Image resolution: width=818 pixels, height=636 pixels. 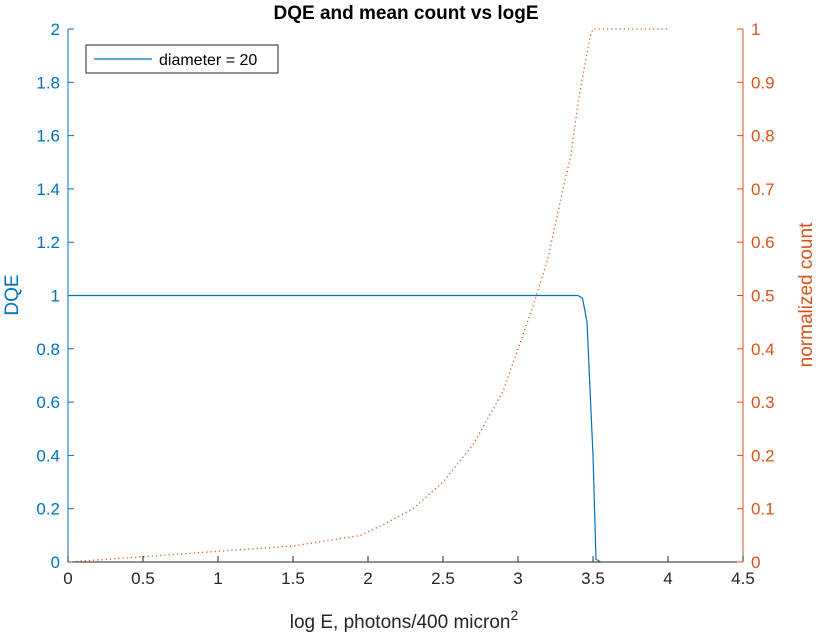 I want to click on chart-title: DQE and mean count vs logE, so click(x=406, y=13).